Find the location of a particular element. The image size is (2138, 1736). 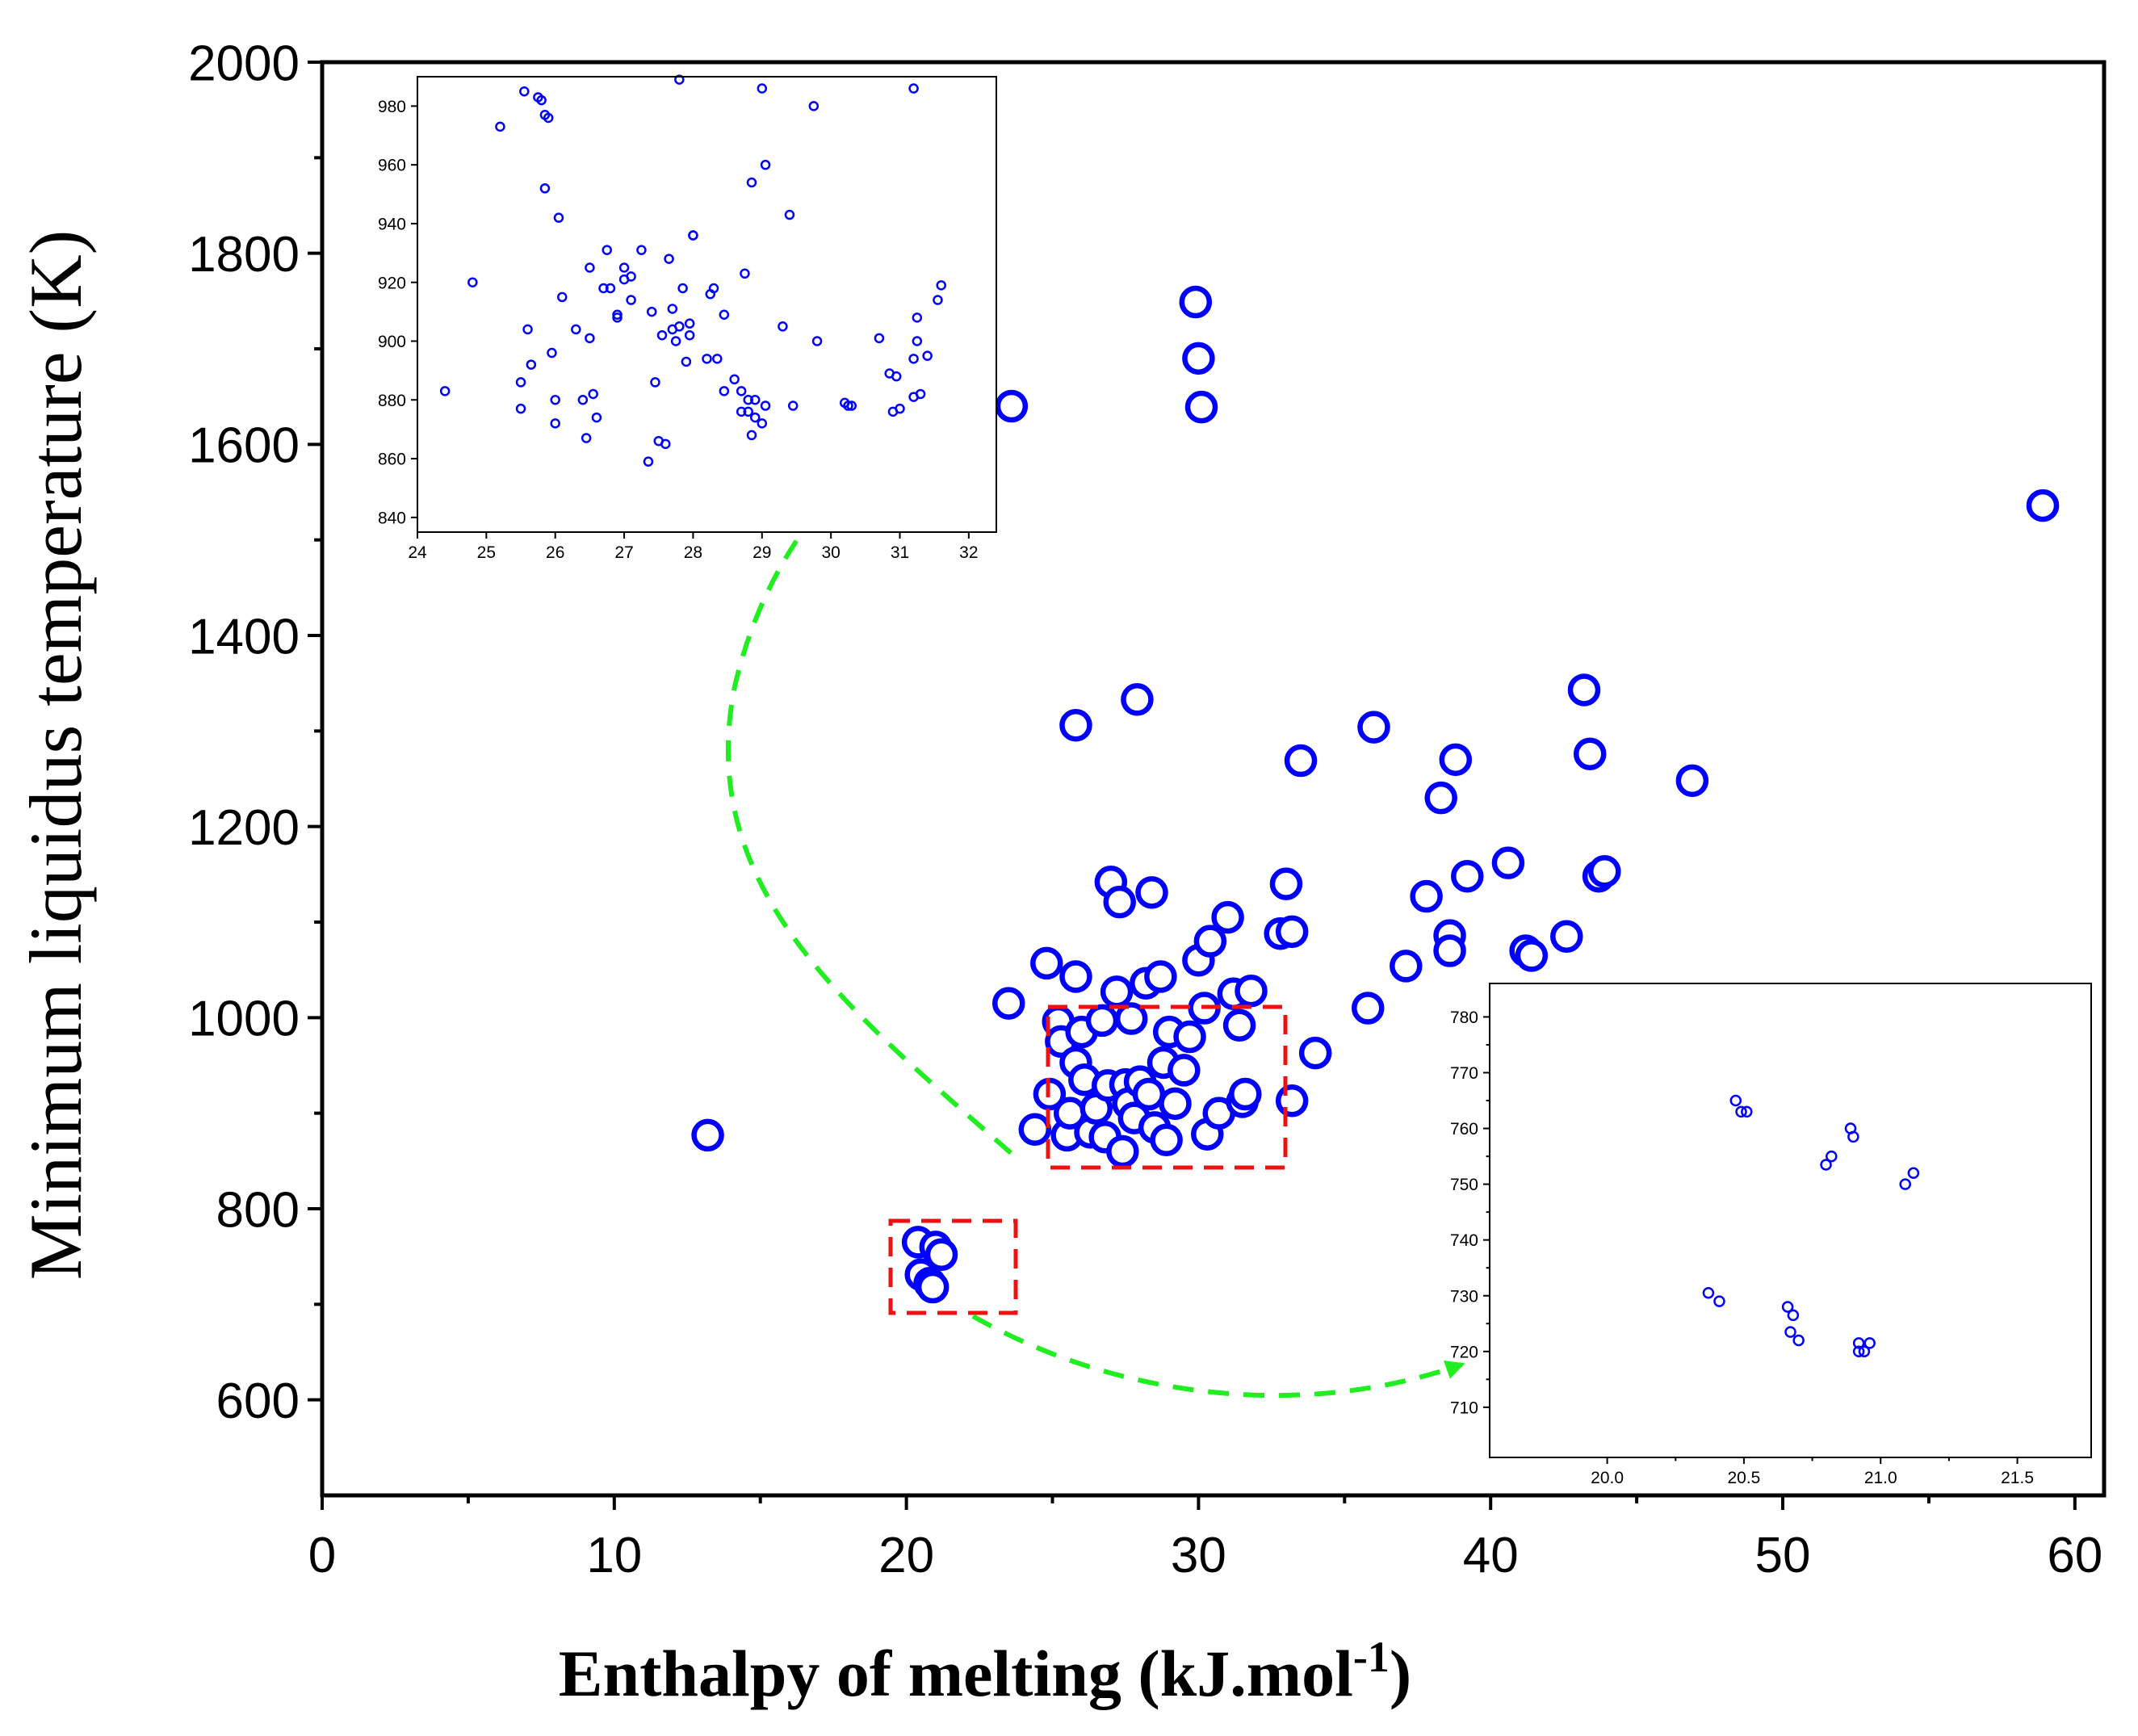

inset_top-frame is located at coordinates (707, 304).